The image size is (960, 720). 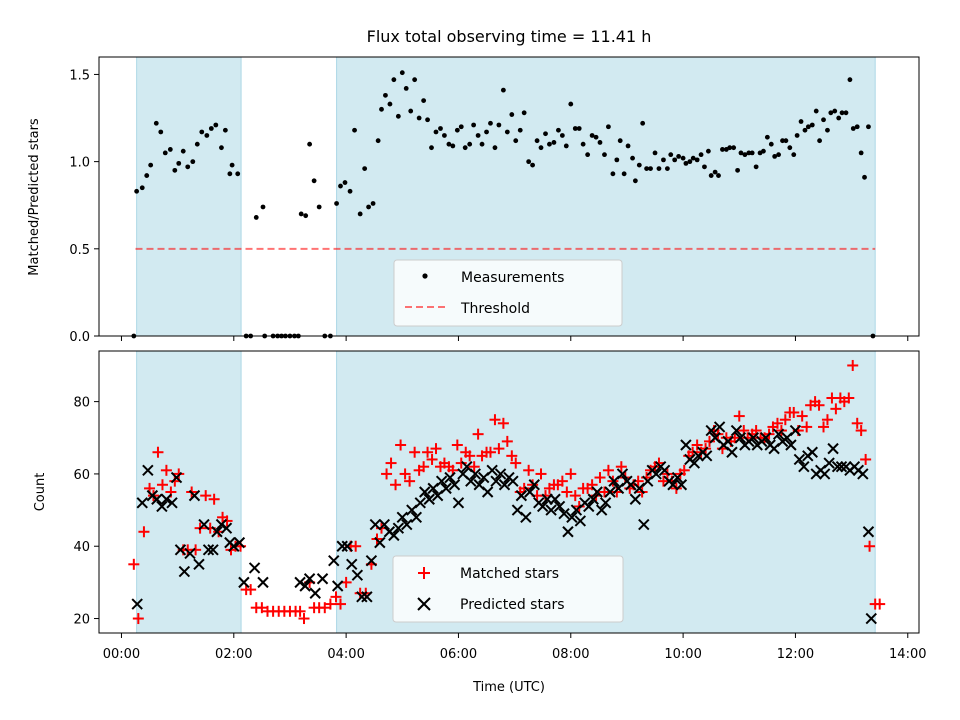 I want to click on bottom-y-axis-ticks: 20 40 60 80, so click(x=86, y=512).